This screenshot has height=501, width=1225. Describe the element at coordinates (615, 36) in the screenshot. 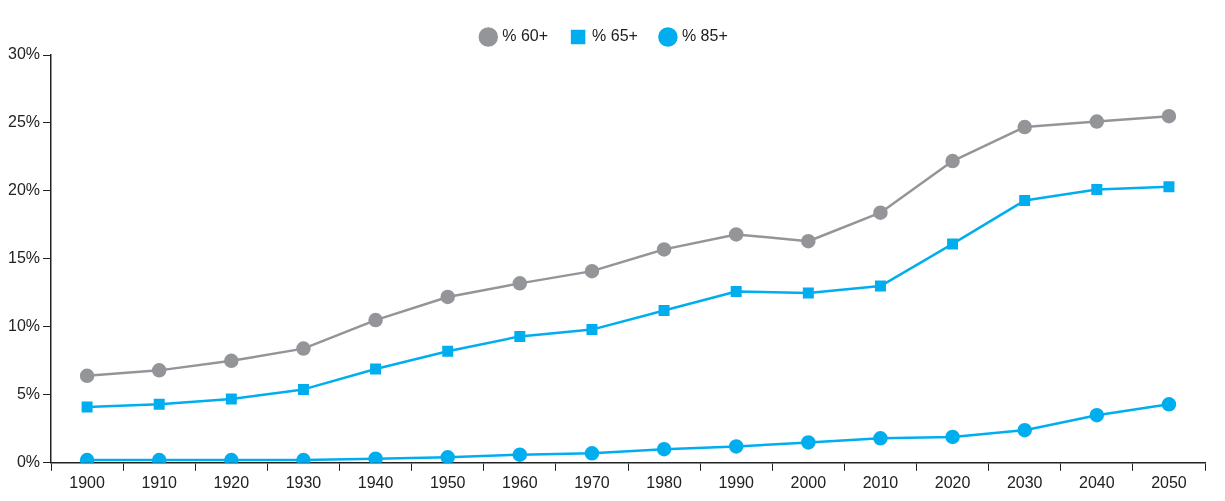

I see `legend-label: % 65+` at that location.